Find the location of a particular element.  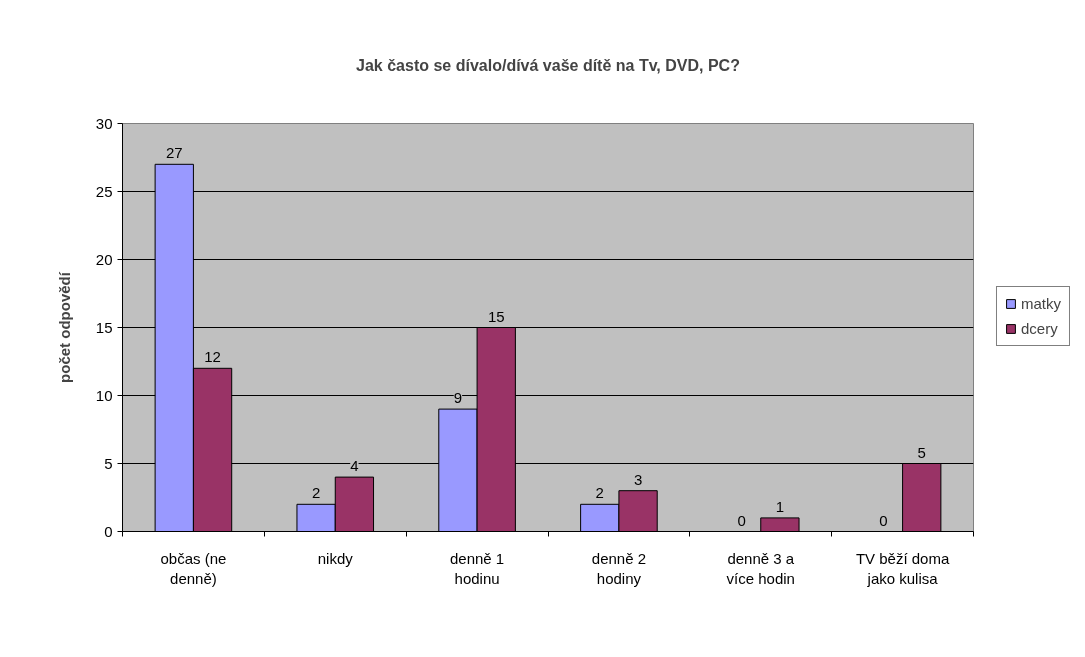

x-tick-label: občas (ne denně) is located at coordinates (193, 568).